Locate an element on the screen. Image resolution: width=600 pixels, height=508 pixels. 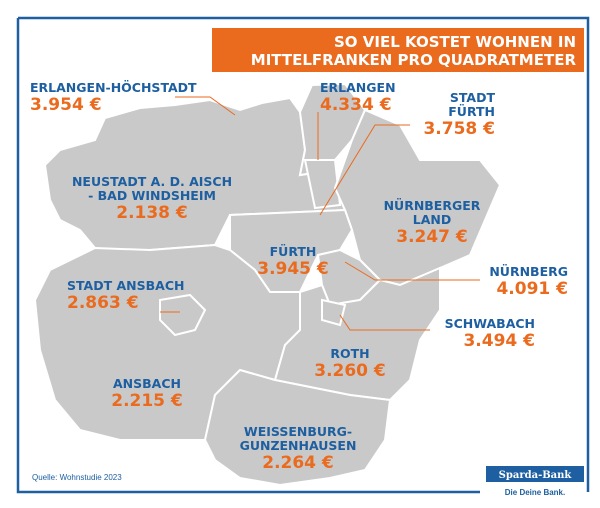
region-price: 4.334 € is located at coordinates (356, 105).